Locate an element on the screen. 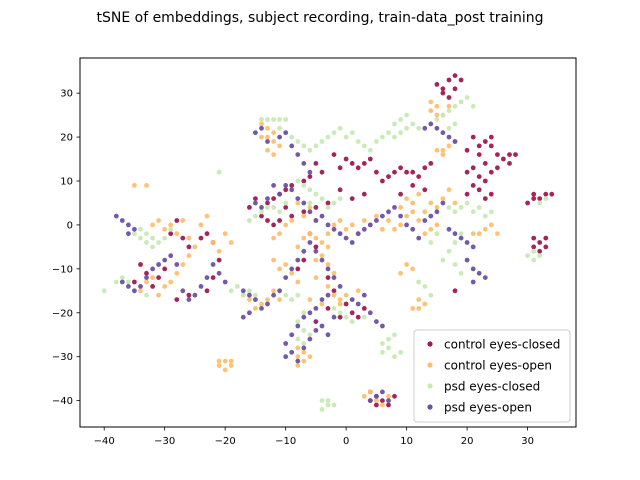 The width and height of the screenshot is (640, 480). y-tick-label: −10 is located at coordinates (62, 269).